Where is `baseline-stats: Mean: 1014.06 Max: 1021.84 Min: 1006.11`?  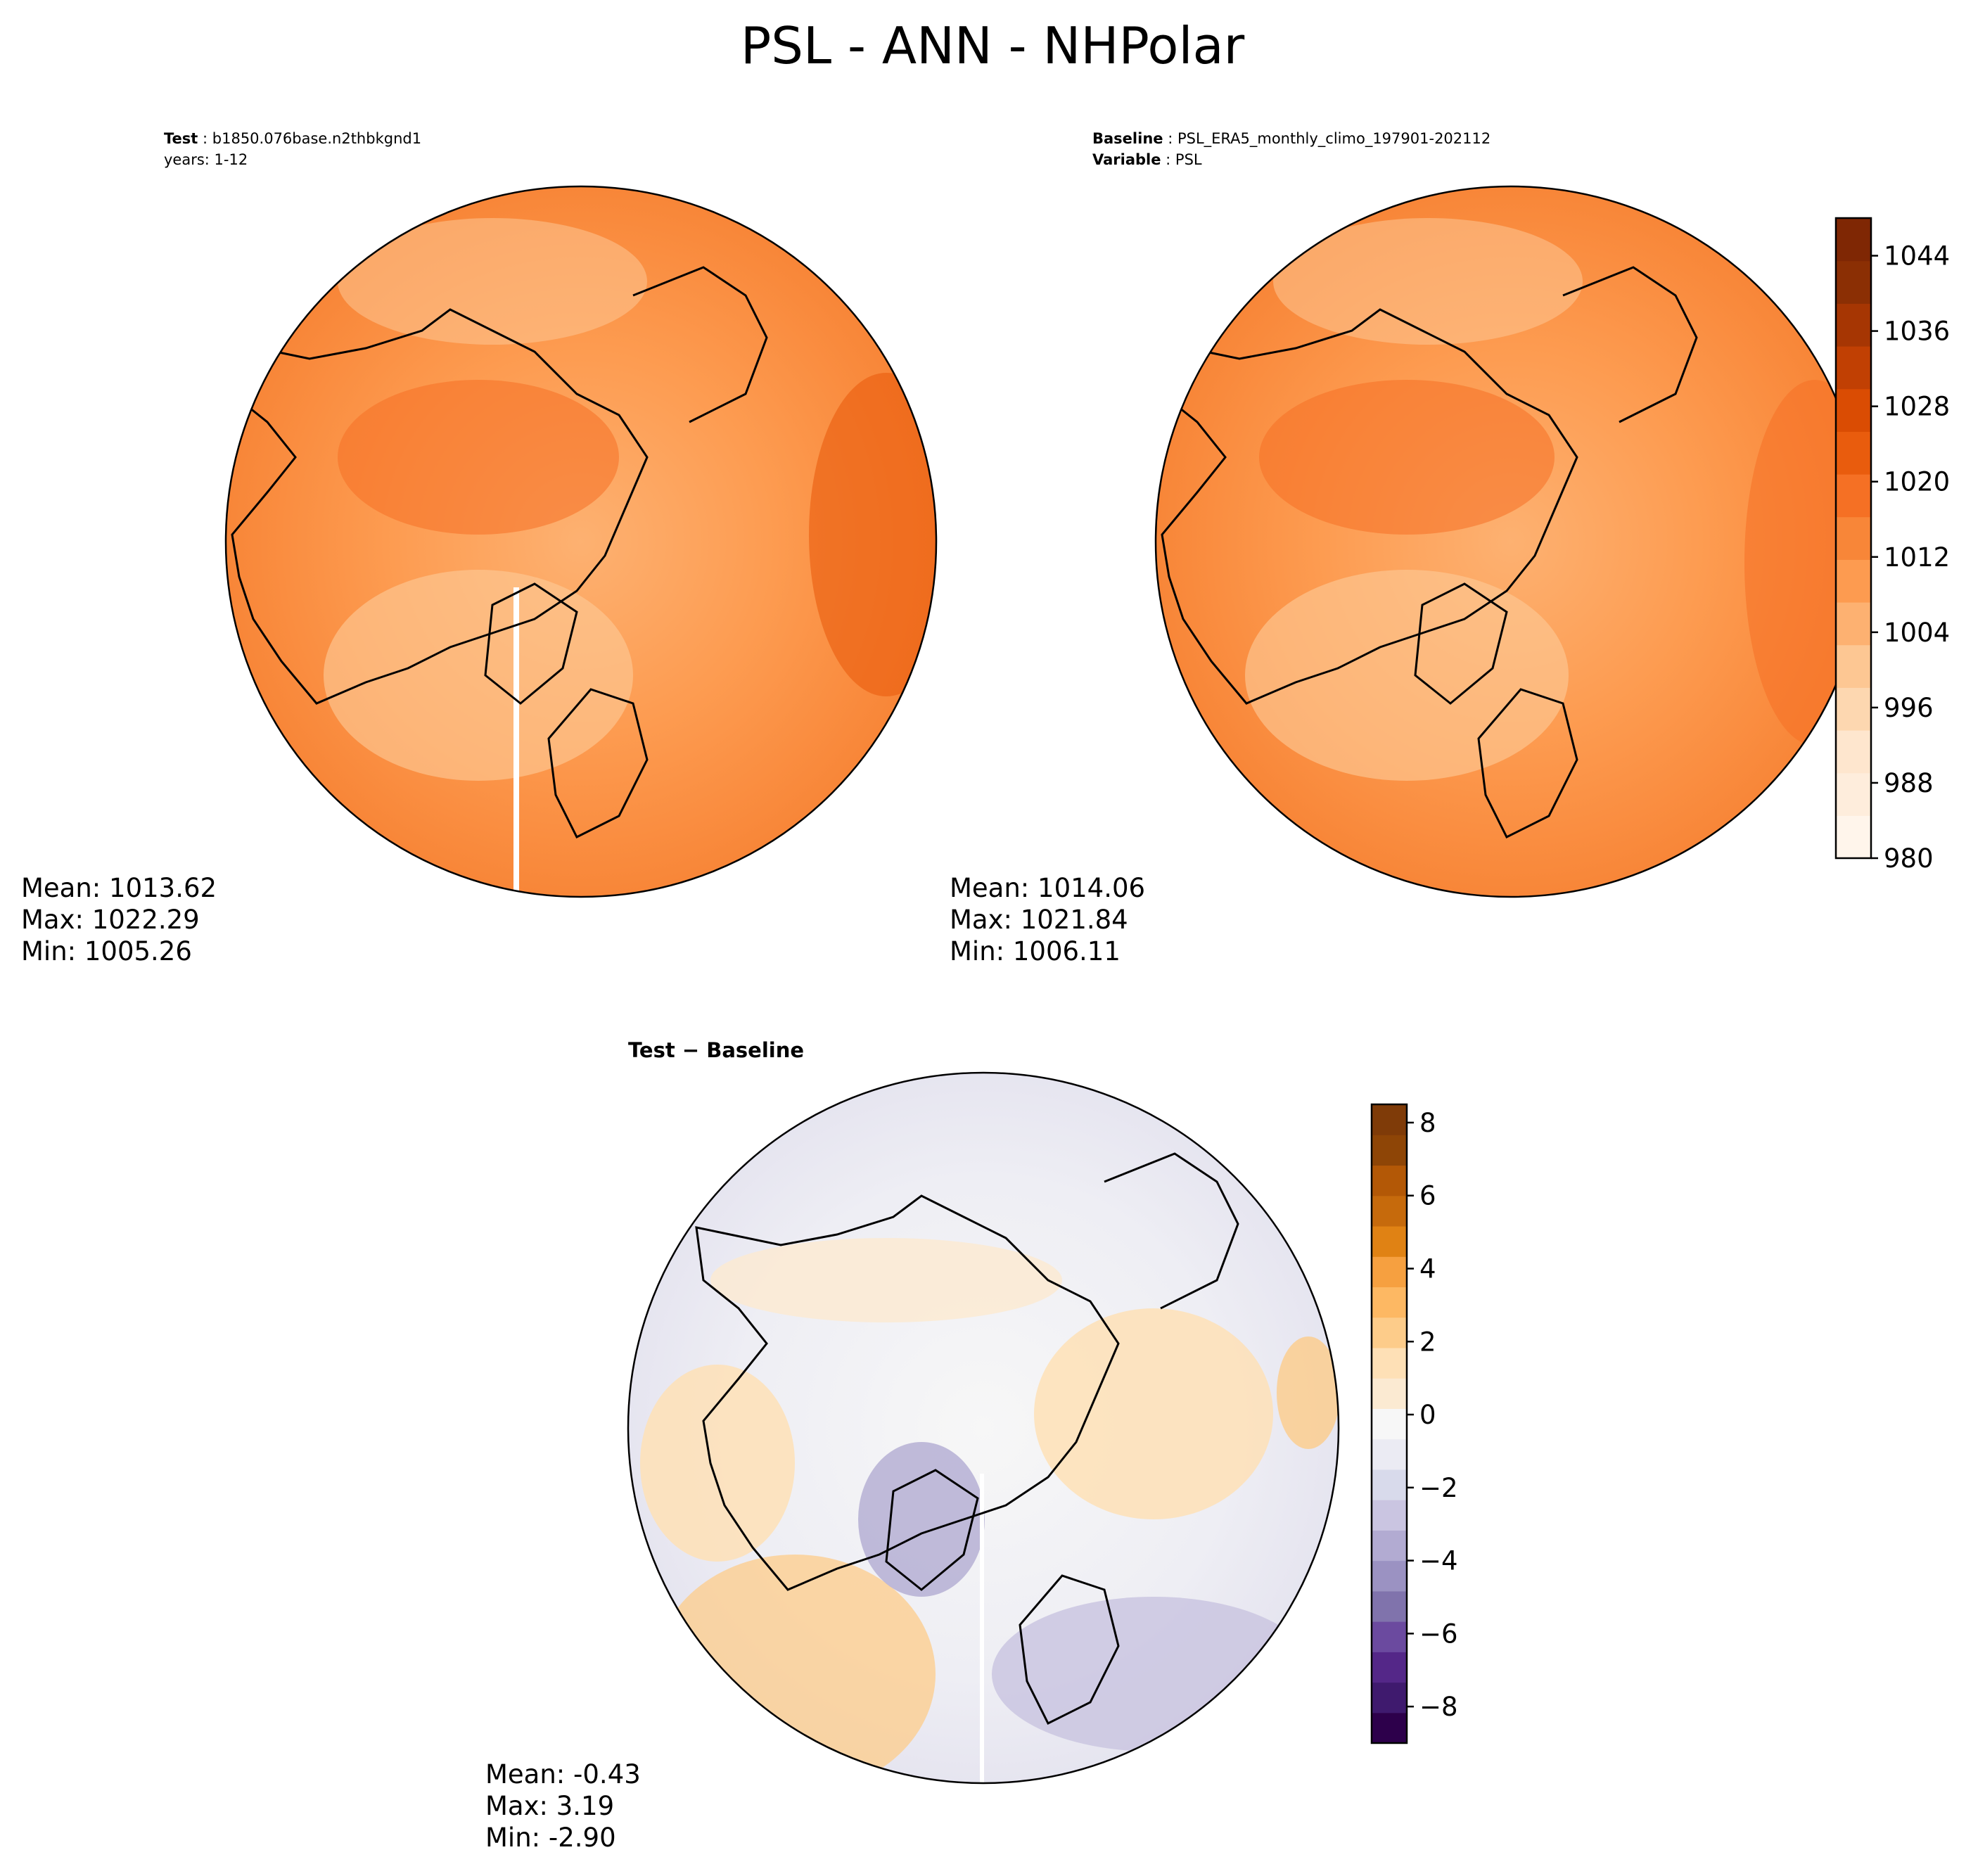 baseline-stats: Mean: 1014.06 Max: 1021.84 Min: 1006.11 is located at coordinates (1047, 920).